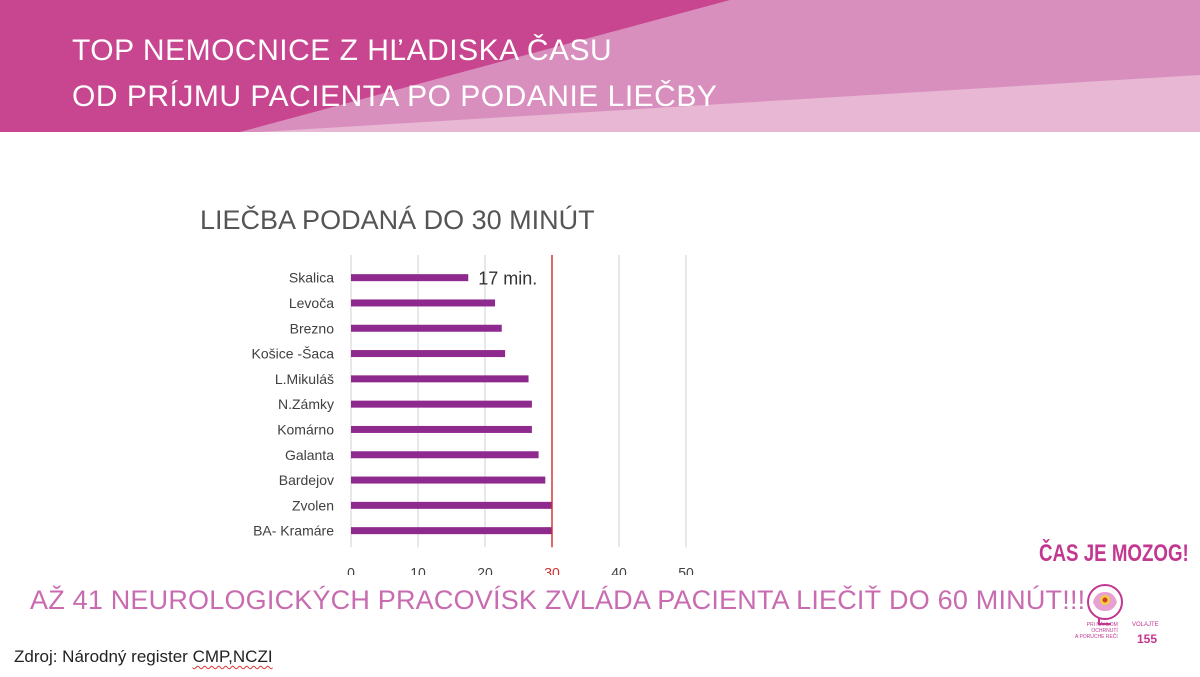 This screenshot has height=677, width=1200. Describe the element at coordinates (507, 279) in the screenshot. I see `annotation-17-min: 17 min.` at that location.